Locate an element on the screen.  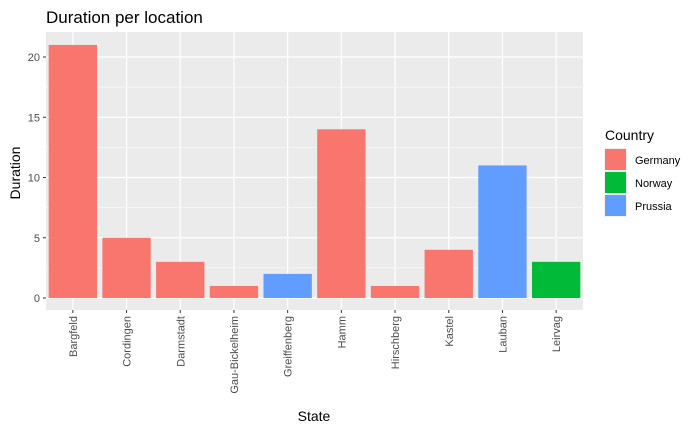
y-axis-title: Duration is located at coordinates (15, 173).